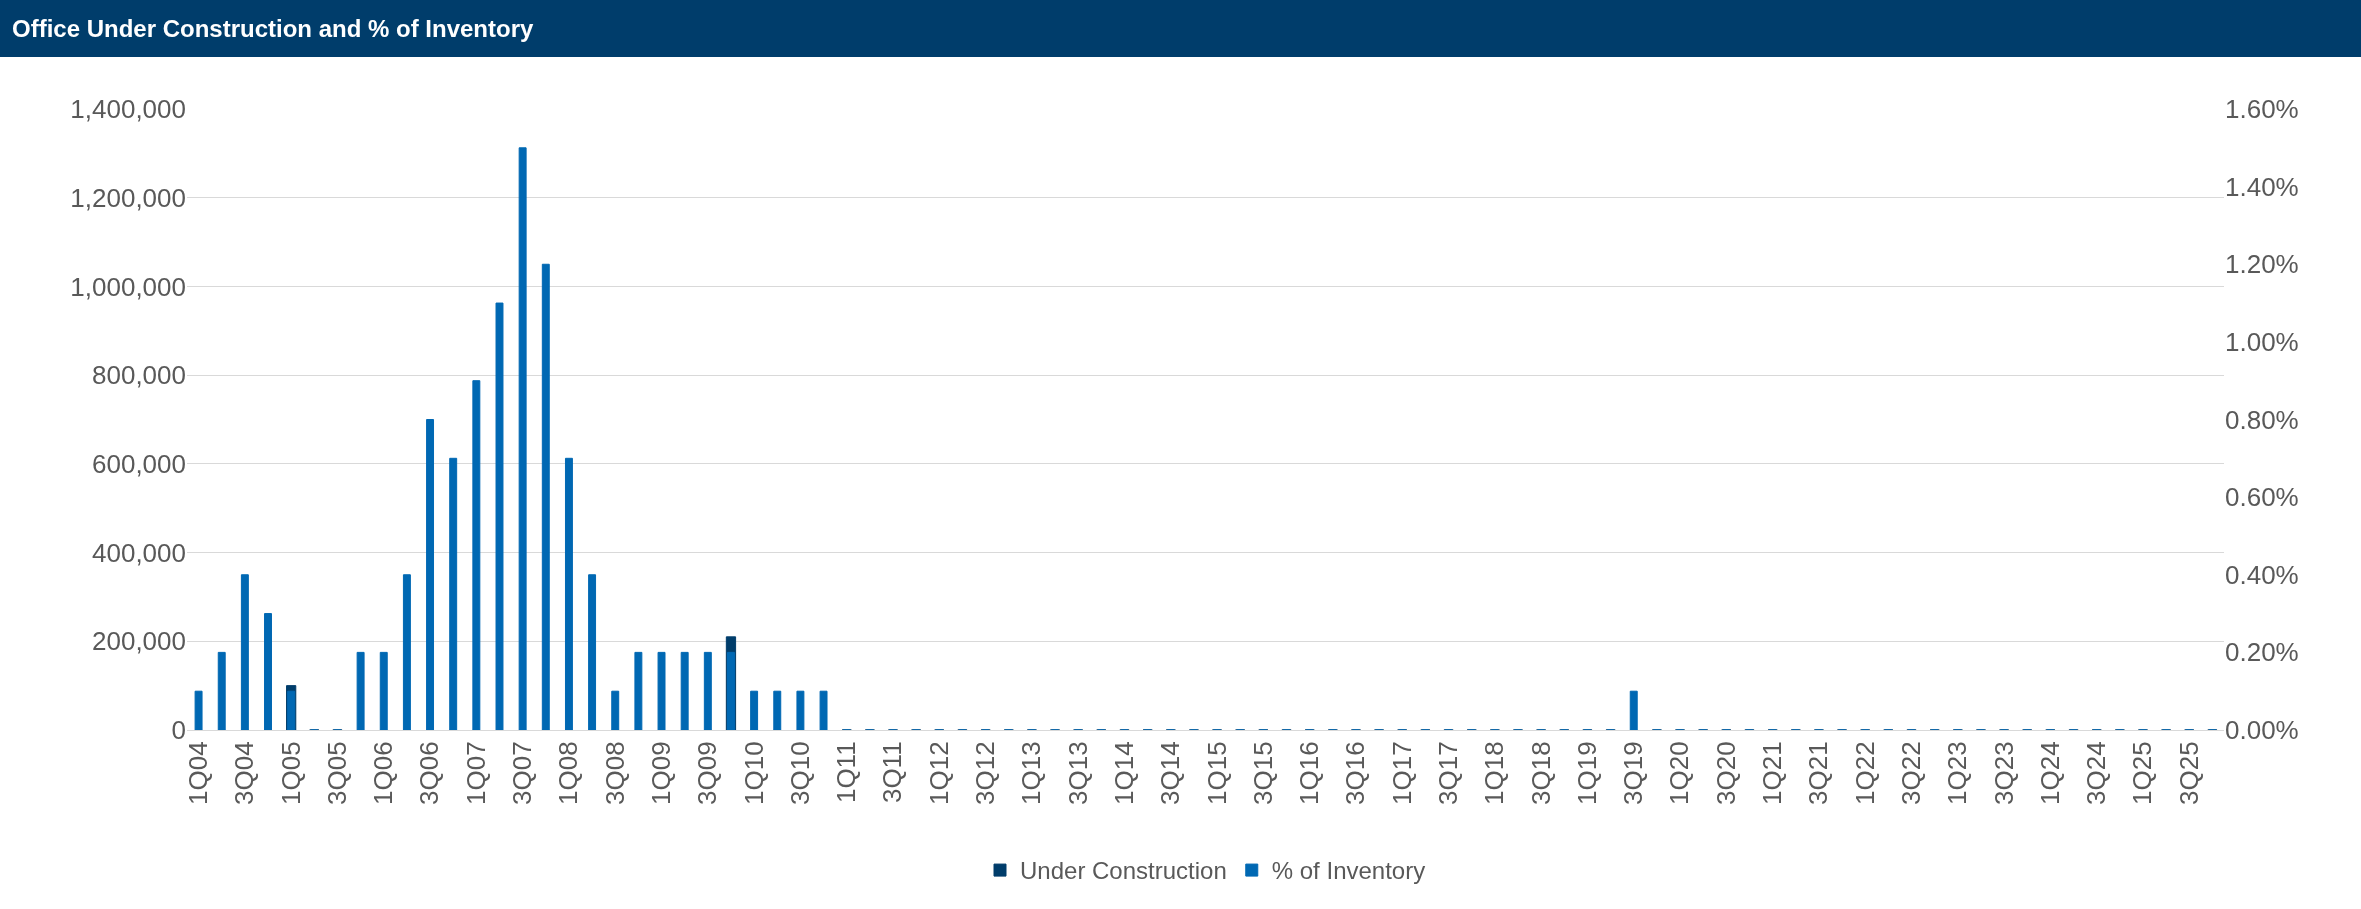 The image size is (2361, 909). What do you see at coordinates (2262, 730) in the screenshot?
I see `y2-tick-label: 0.00%` at bounding box center [2262, 730].